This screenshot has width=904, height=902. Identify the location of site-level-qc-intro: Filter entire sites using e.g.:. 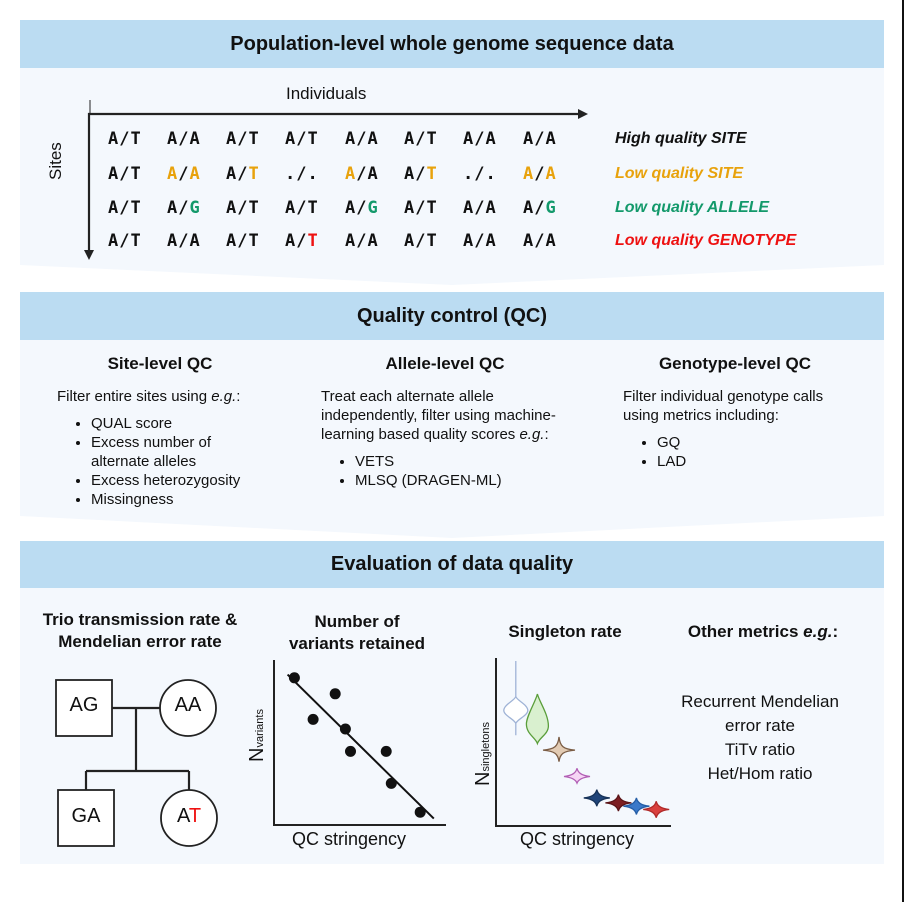
(149, 396).